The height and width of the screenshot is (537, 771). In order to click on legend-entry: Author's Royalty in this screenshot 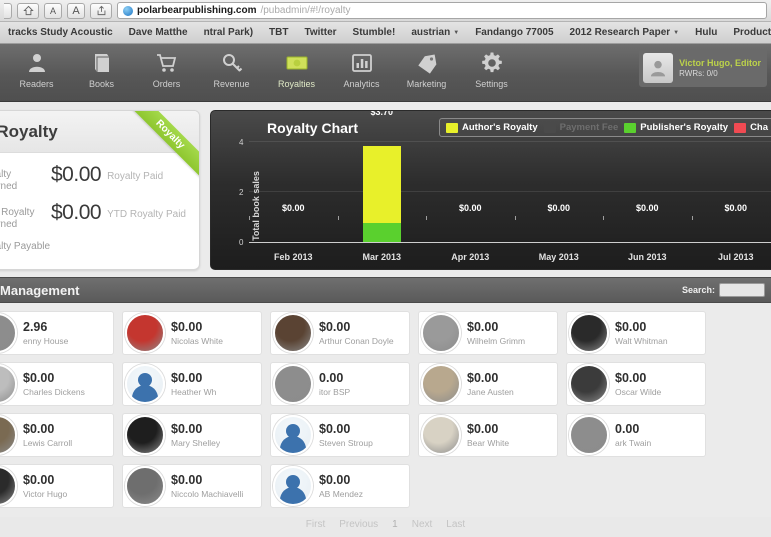, I will do `click(492, 127)`.